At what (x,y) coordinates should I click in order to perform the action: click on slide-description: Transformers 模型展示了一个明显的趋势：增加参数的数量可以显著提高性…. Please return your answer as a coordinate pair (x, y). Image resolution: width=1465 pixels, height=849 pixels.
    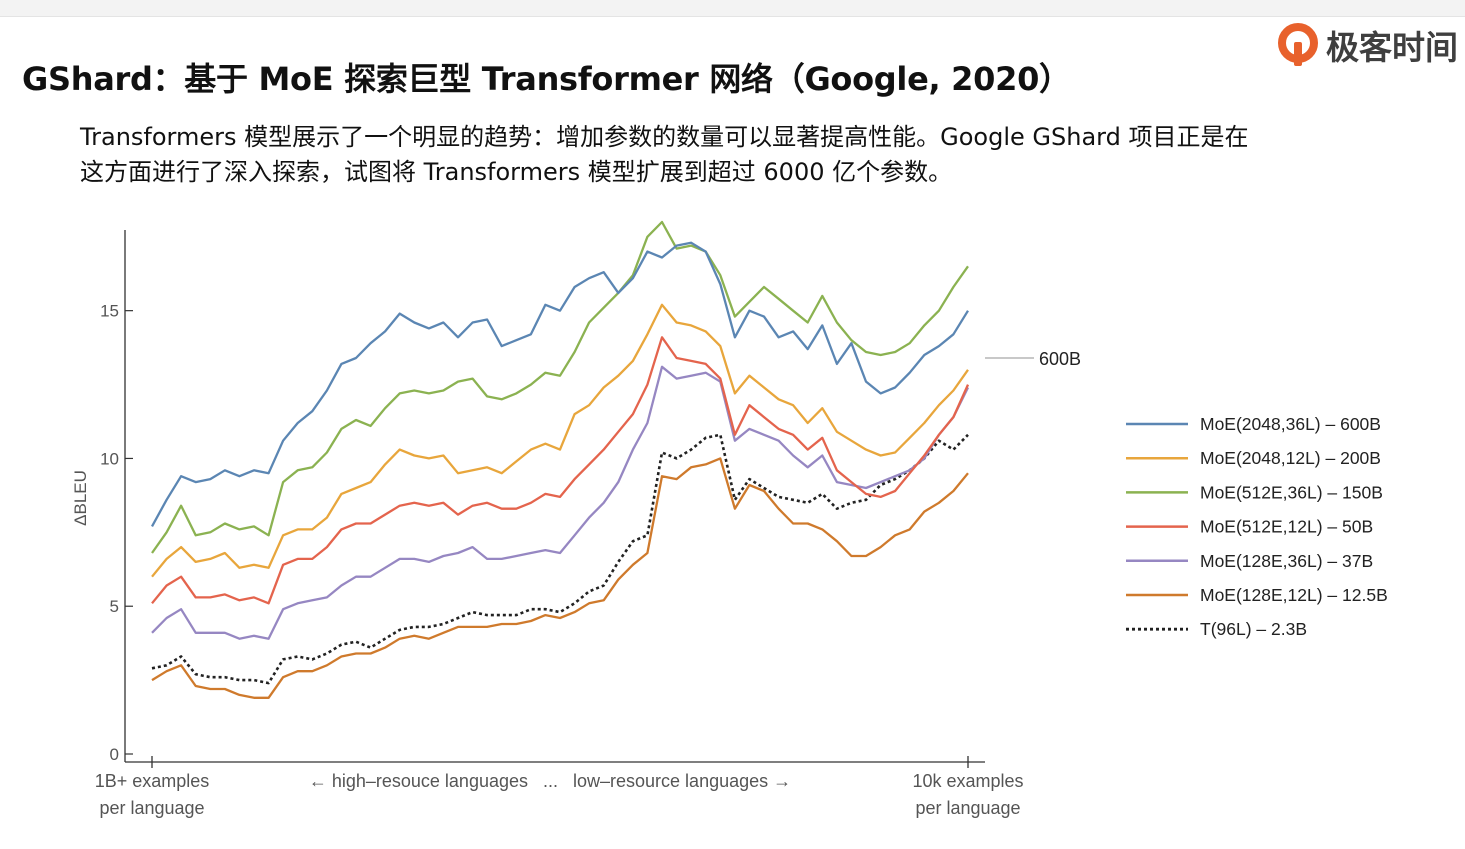
    Looking at the image, I should click on (740, 155).